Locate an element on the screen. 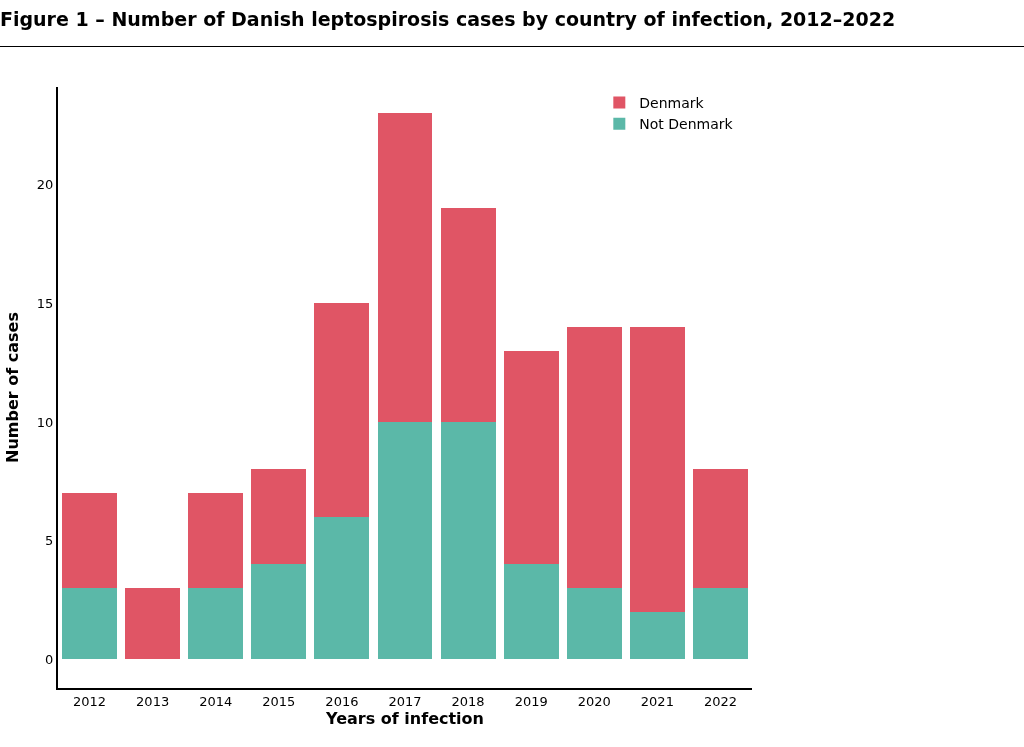 The image size is (1024, 747). legend-label: Denmark is located at coordinates (672, 103).